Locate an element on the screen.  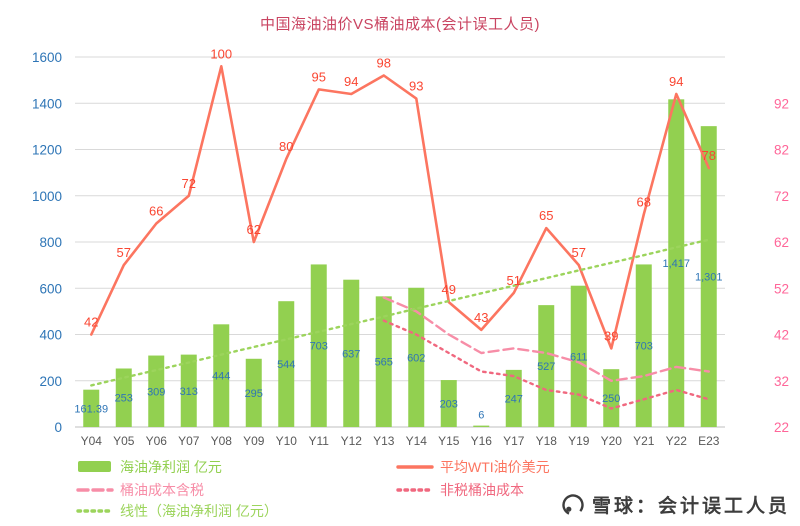
right-axis-tick-label: 62 is located at coordinates (781, 242).